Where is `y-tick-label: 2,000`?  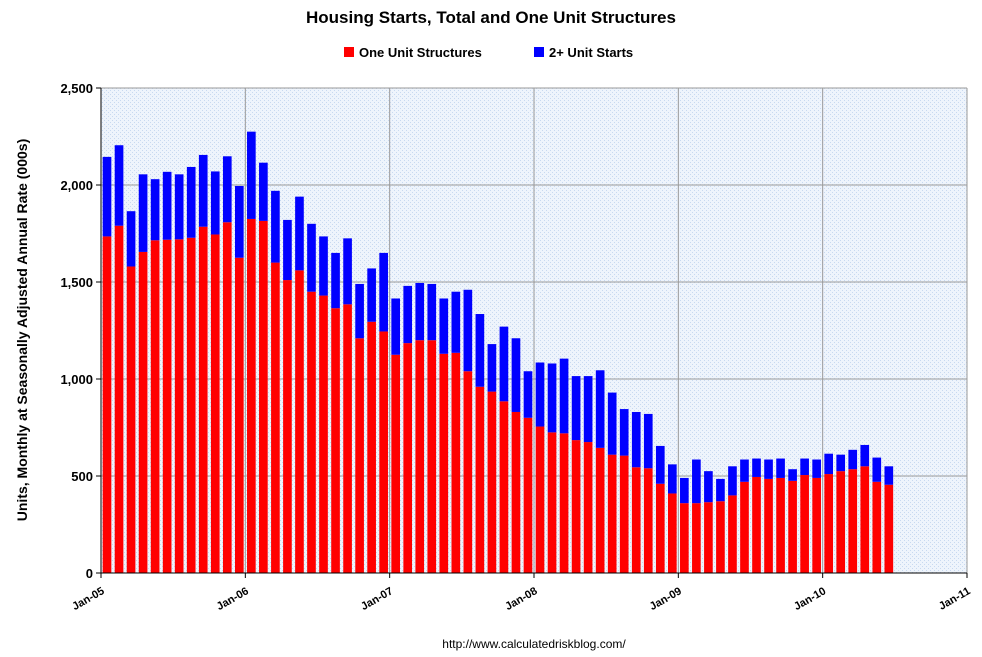
y-tick-label: 2,000 is located at coordinates (76, 185).